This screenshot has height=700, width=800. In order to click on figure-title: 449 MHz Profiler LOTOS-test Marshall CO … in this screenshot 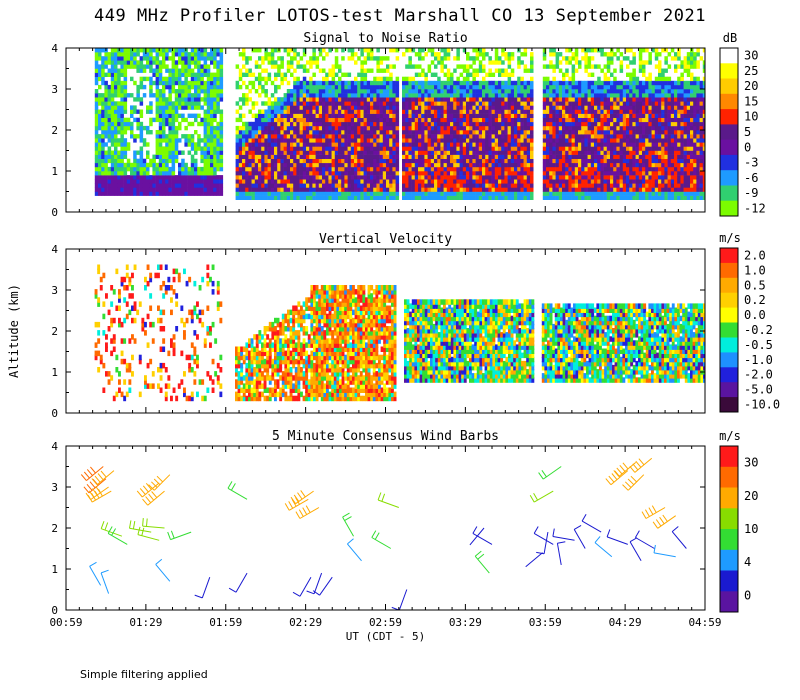, I will do `click(400, 16)`.